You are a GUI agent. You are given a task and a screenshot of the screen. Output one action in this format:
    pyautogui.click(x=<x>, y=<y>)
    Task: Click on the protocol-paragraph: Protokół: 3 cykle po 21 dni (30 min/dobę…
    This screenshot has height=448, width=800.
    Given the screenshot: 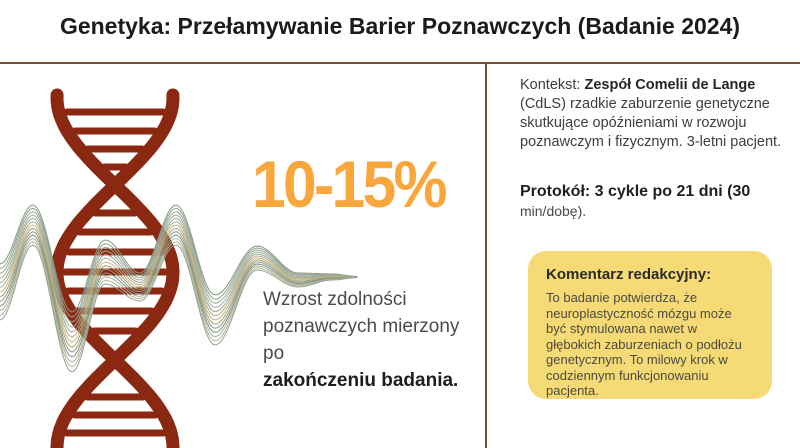 What is the action you would take?
    pyautogui.click(x=656, y=201)
    